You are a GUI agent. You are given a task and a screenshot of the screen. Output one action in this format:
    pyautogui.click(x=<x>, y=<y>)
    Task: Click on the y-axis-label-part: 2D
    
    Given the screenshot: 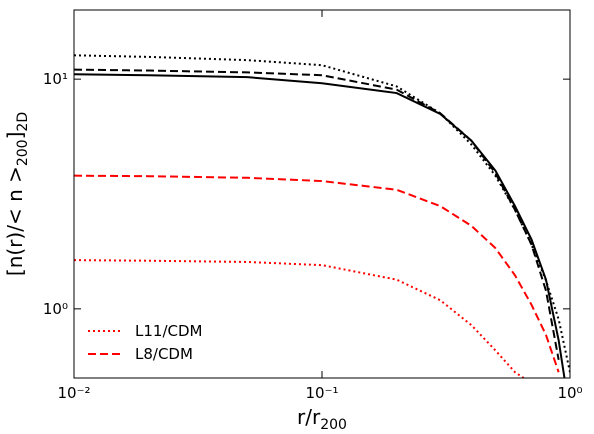 What is the action you would take?
    pyautogui.click(x=23, y=122)
    